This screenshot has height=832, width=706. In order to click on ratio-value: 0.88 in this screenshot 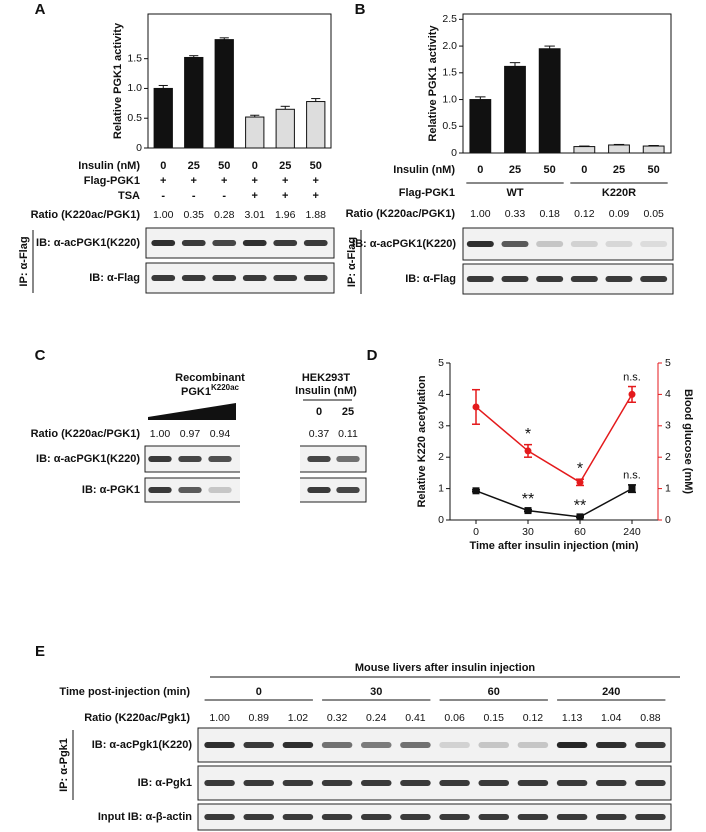, I will do `click(650, 718)`.